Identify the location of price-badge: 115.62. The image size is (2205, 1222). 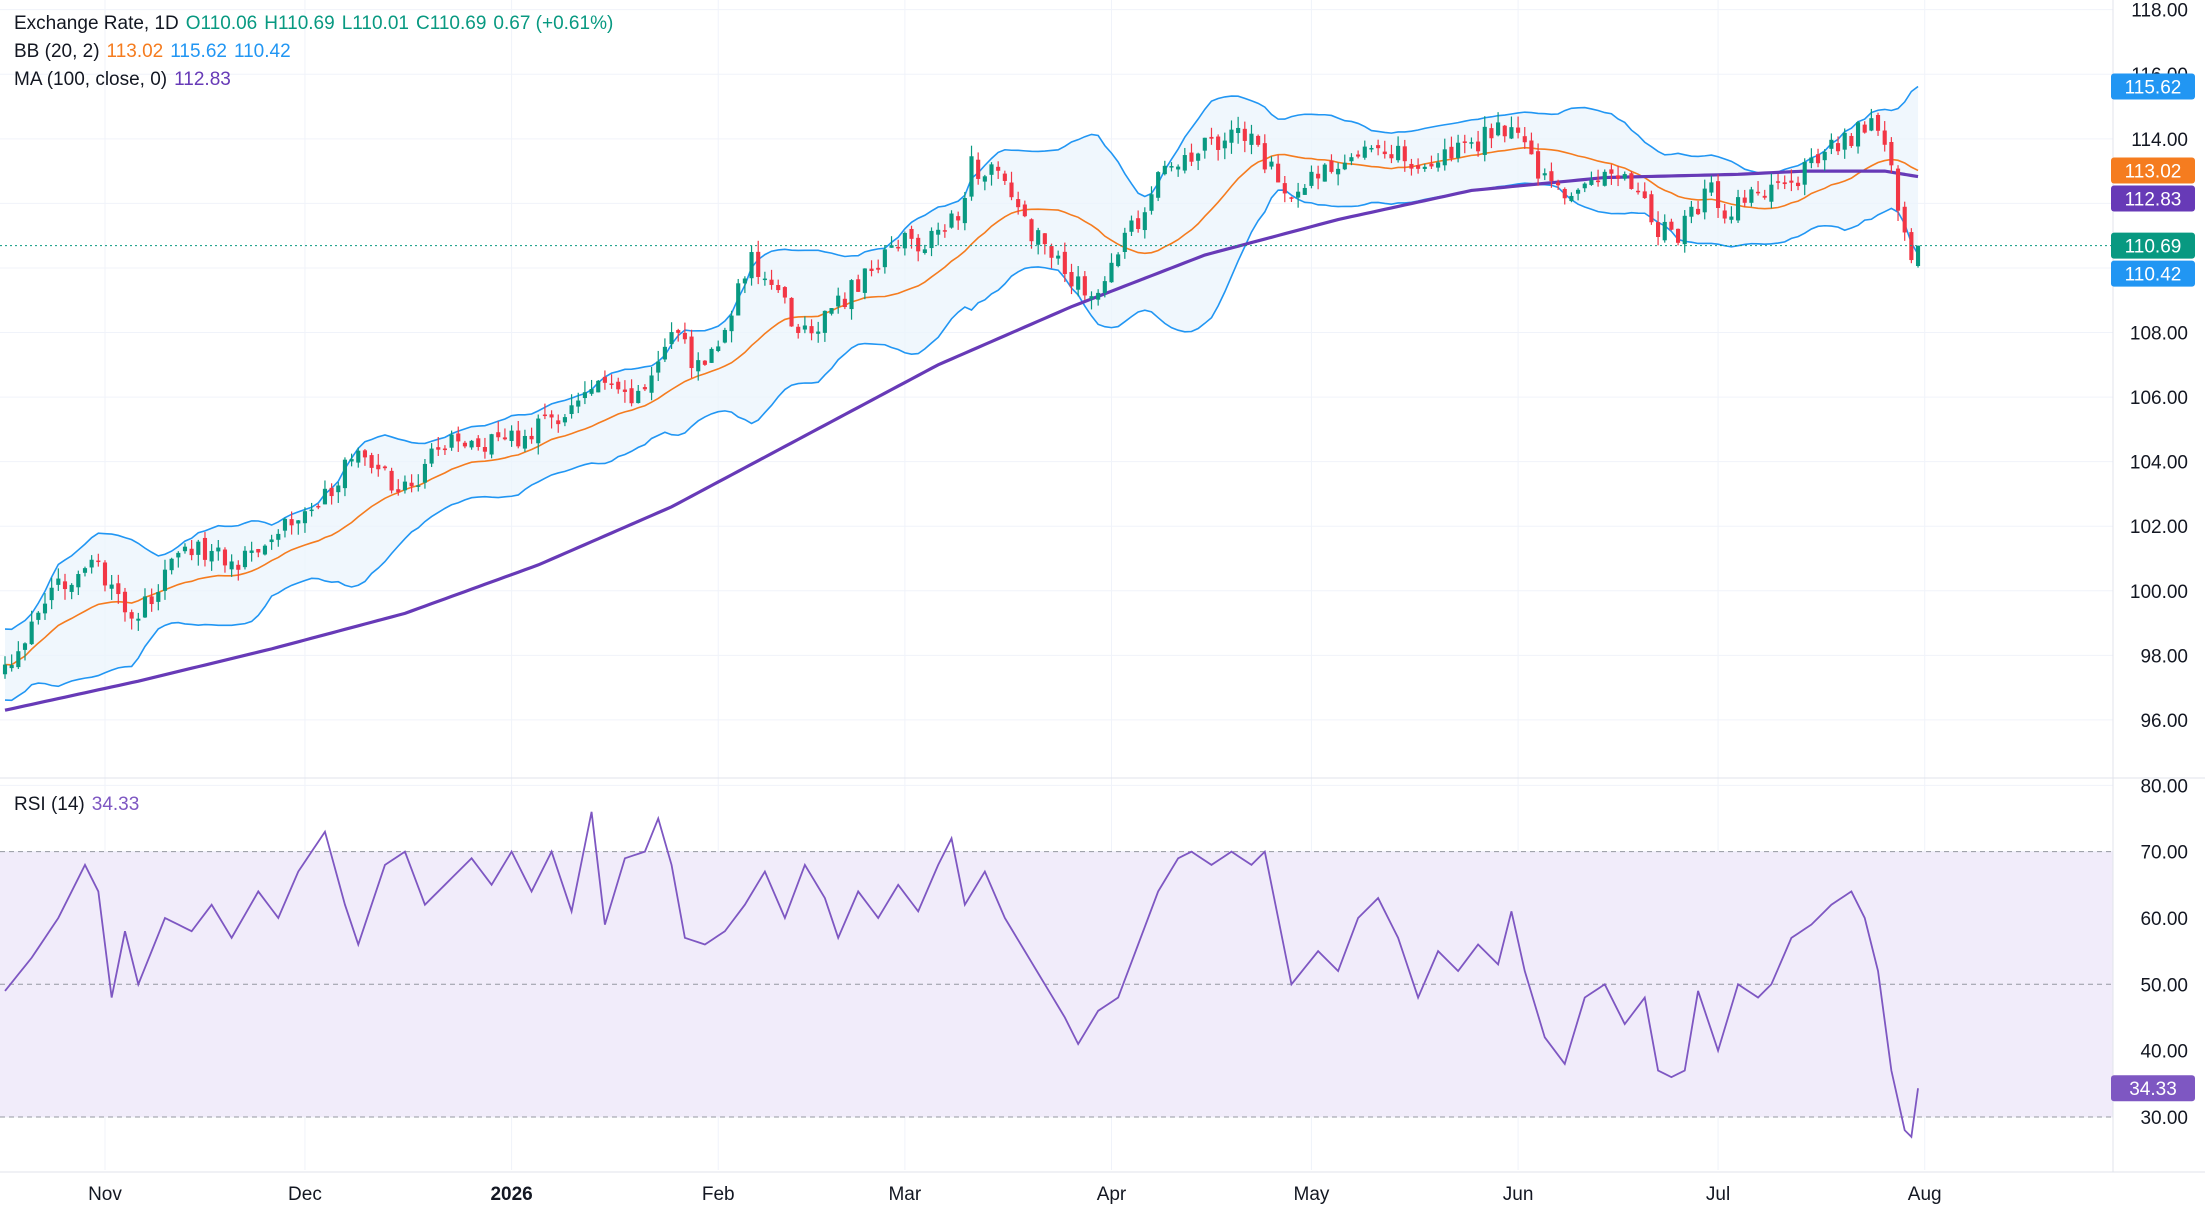
(2153, 86).